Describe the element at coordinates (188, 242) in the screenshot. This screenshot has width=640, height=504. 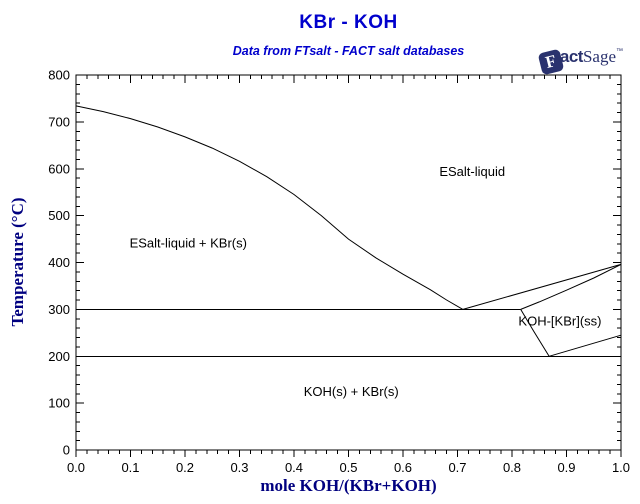
I see `region-label: ESalt-liquid + KBr(s)` at that location.